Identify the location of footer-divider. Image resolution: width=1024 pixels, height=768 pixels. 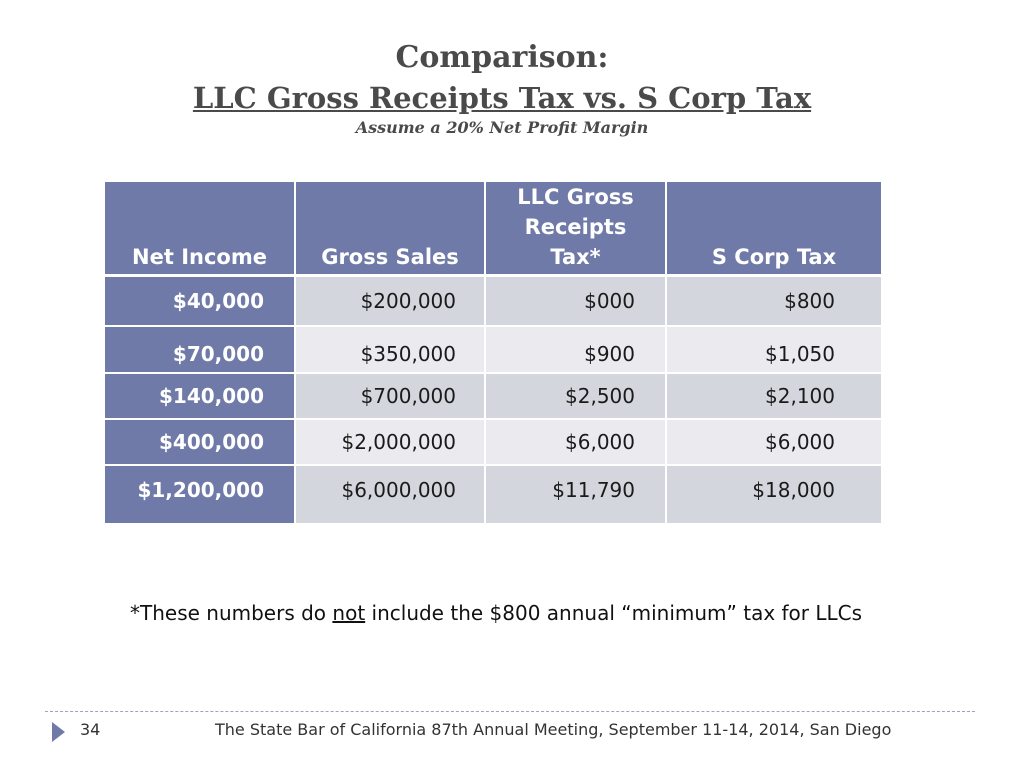
(510, 711).